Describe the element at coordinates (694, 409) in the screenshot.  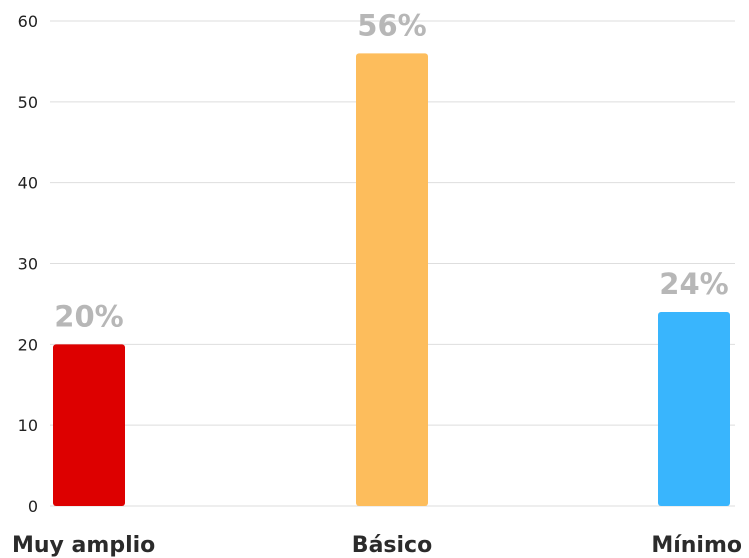
I see `bar-m-nimo` at that location.